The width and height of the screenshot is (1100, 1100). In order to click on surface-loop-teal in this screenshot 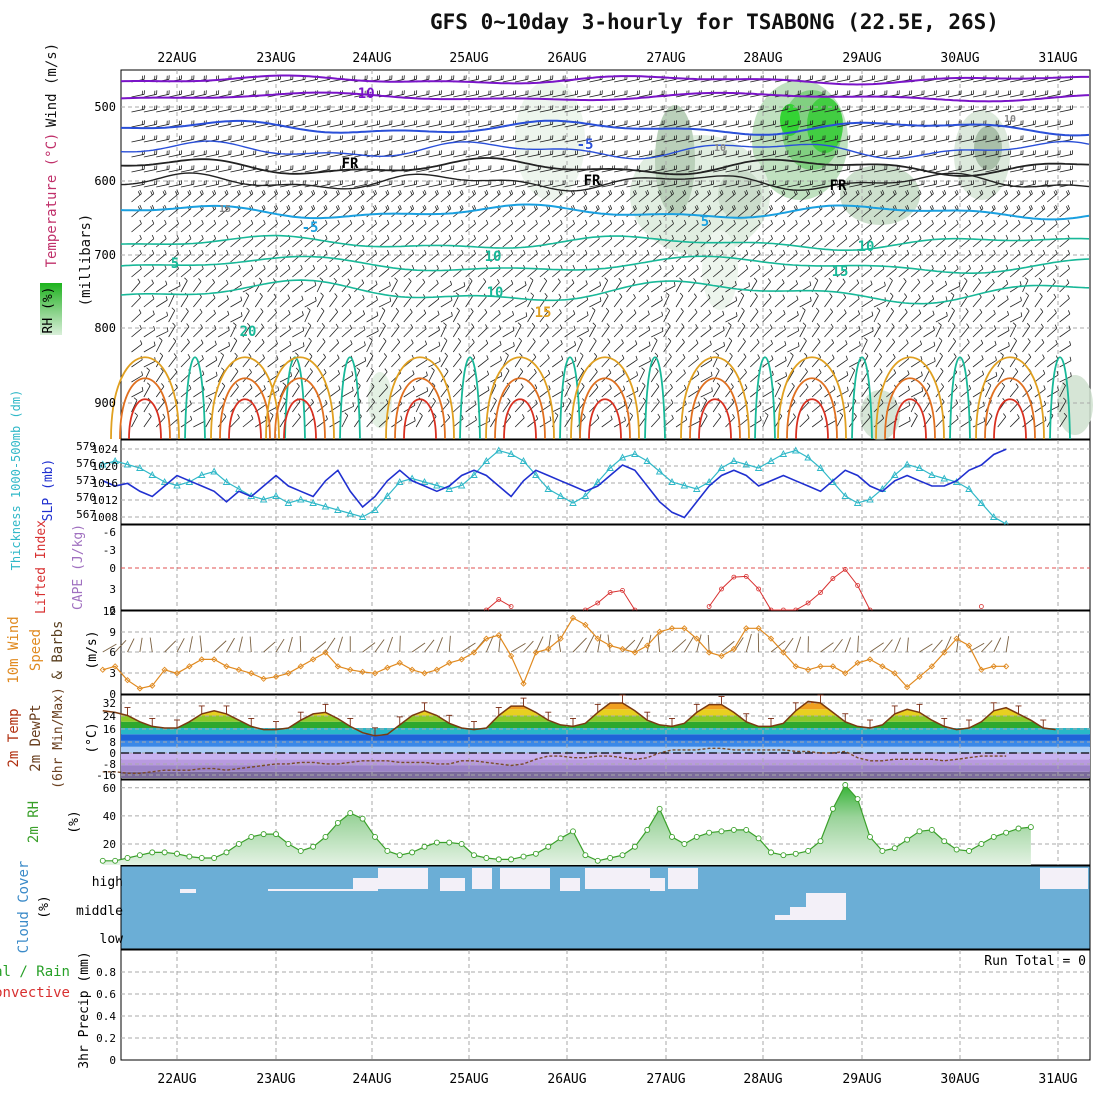, I will do `click(570, 398)`.